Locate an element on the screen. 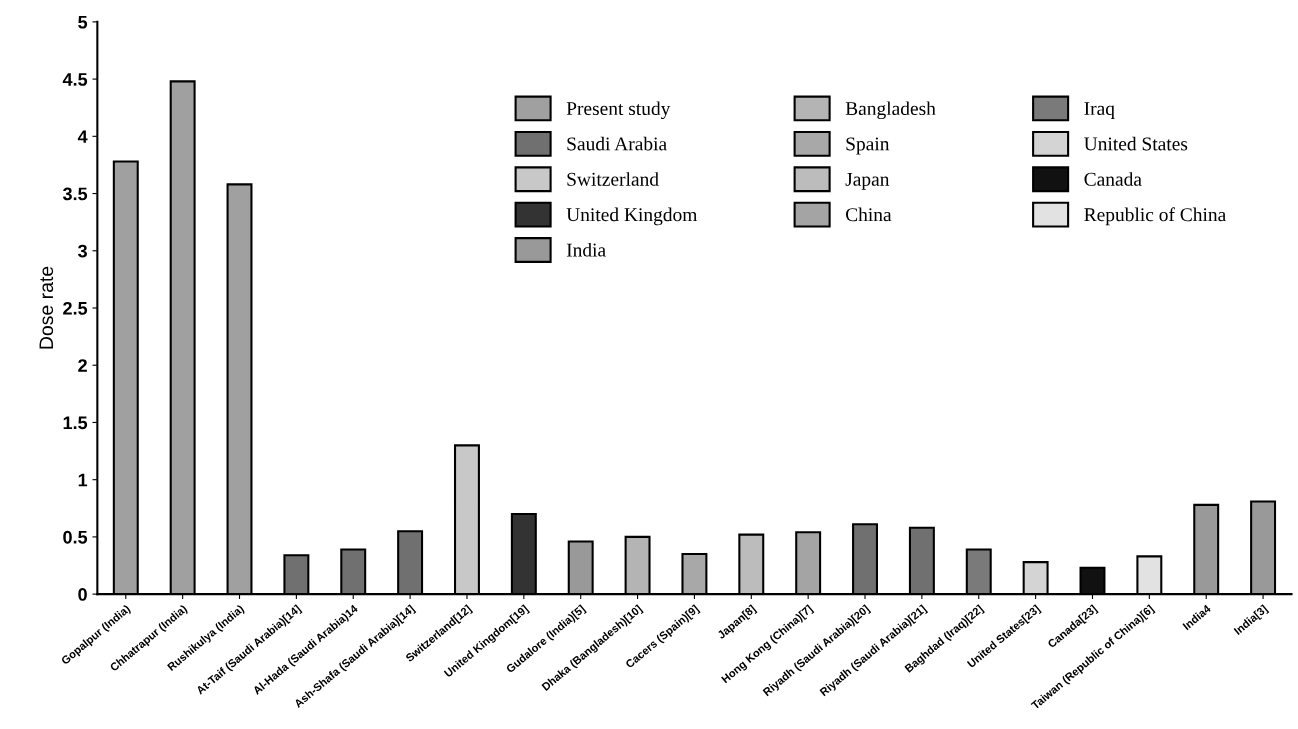 This screenshot has height=729, width=1298. y-tick-label: 1.5 is located at coordinates (75, 423).